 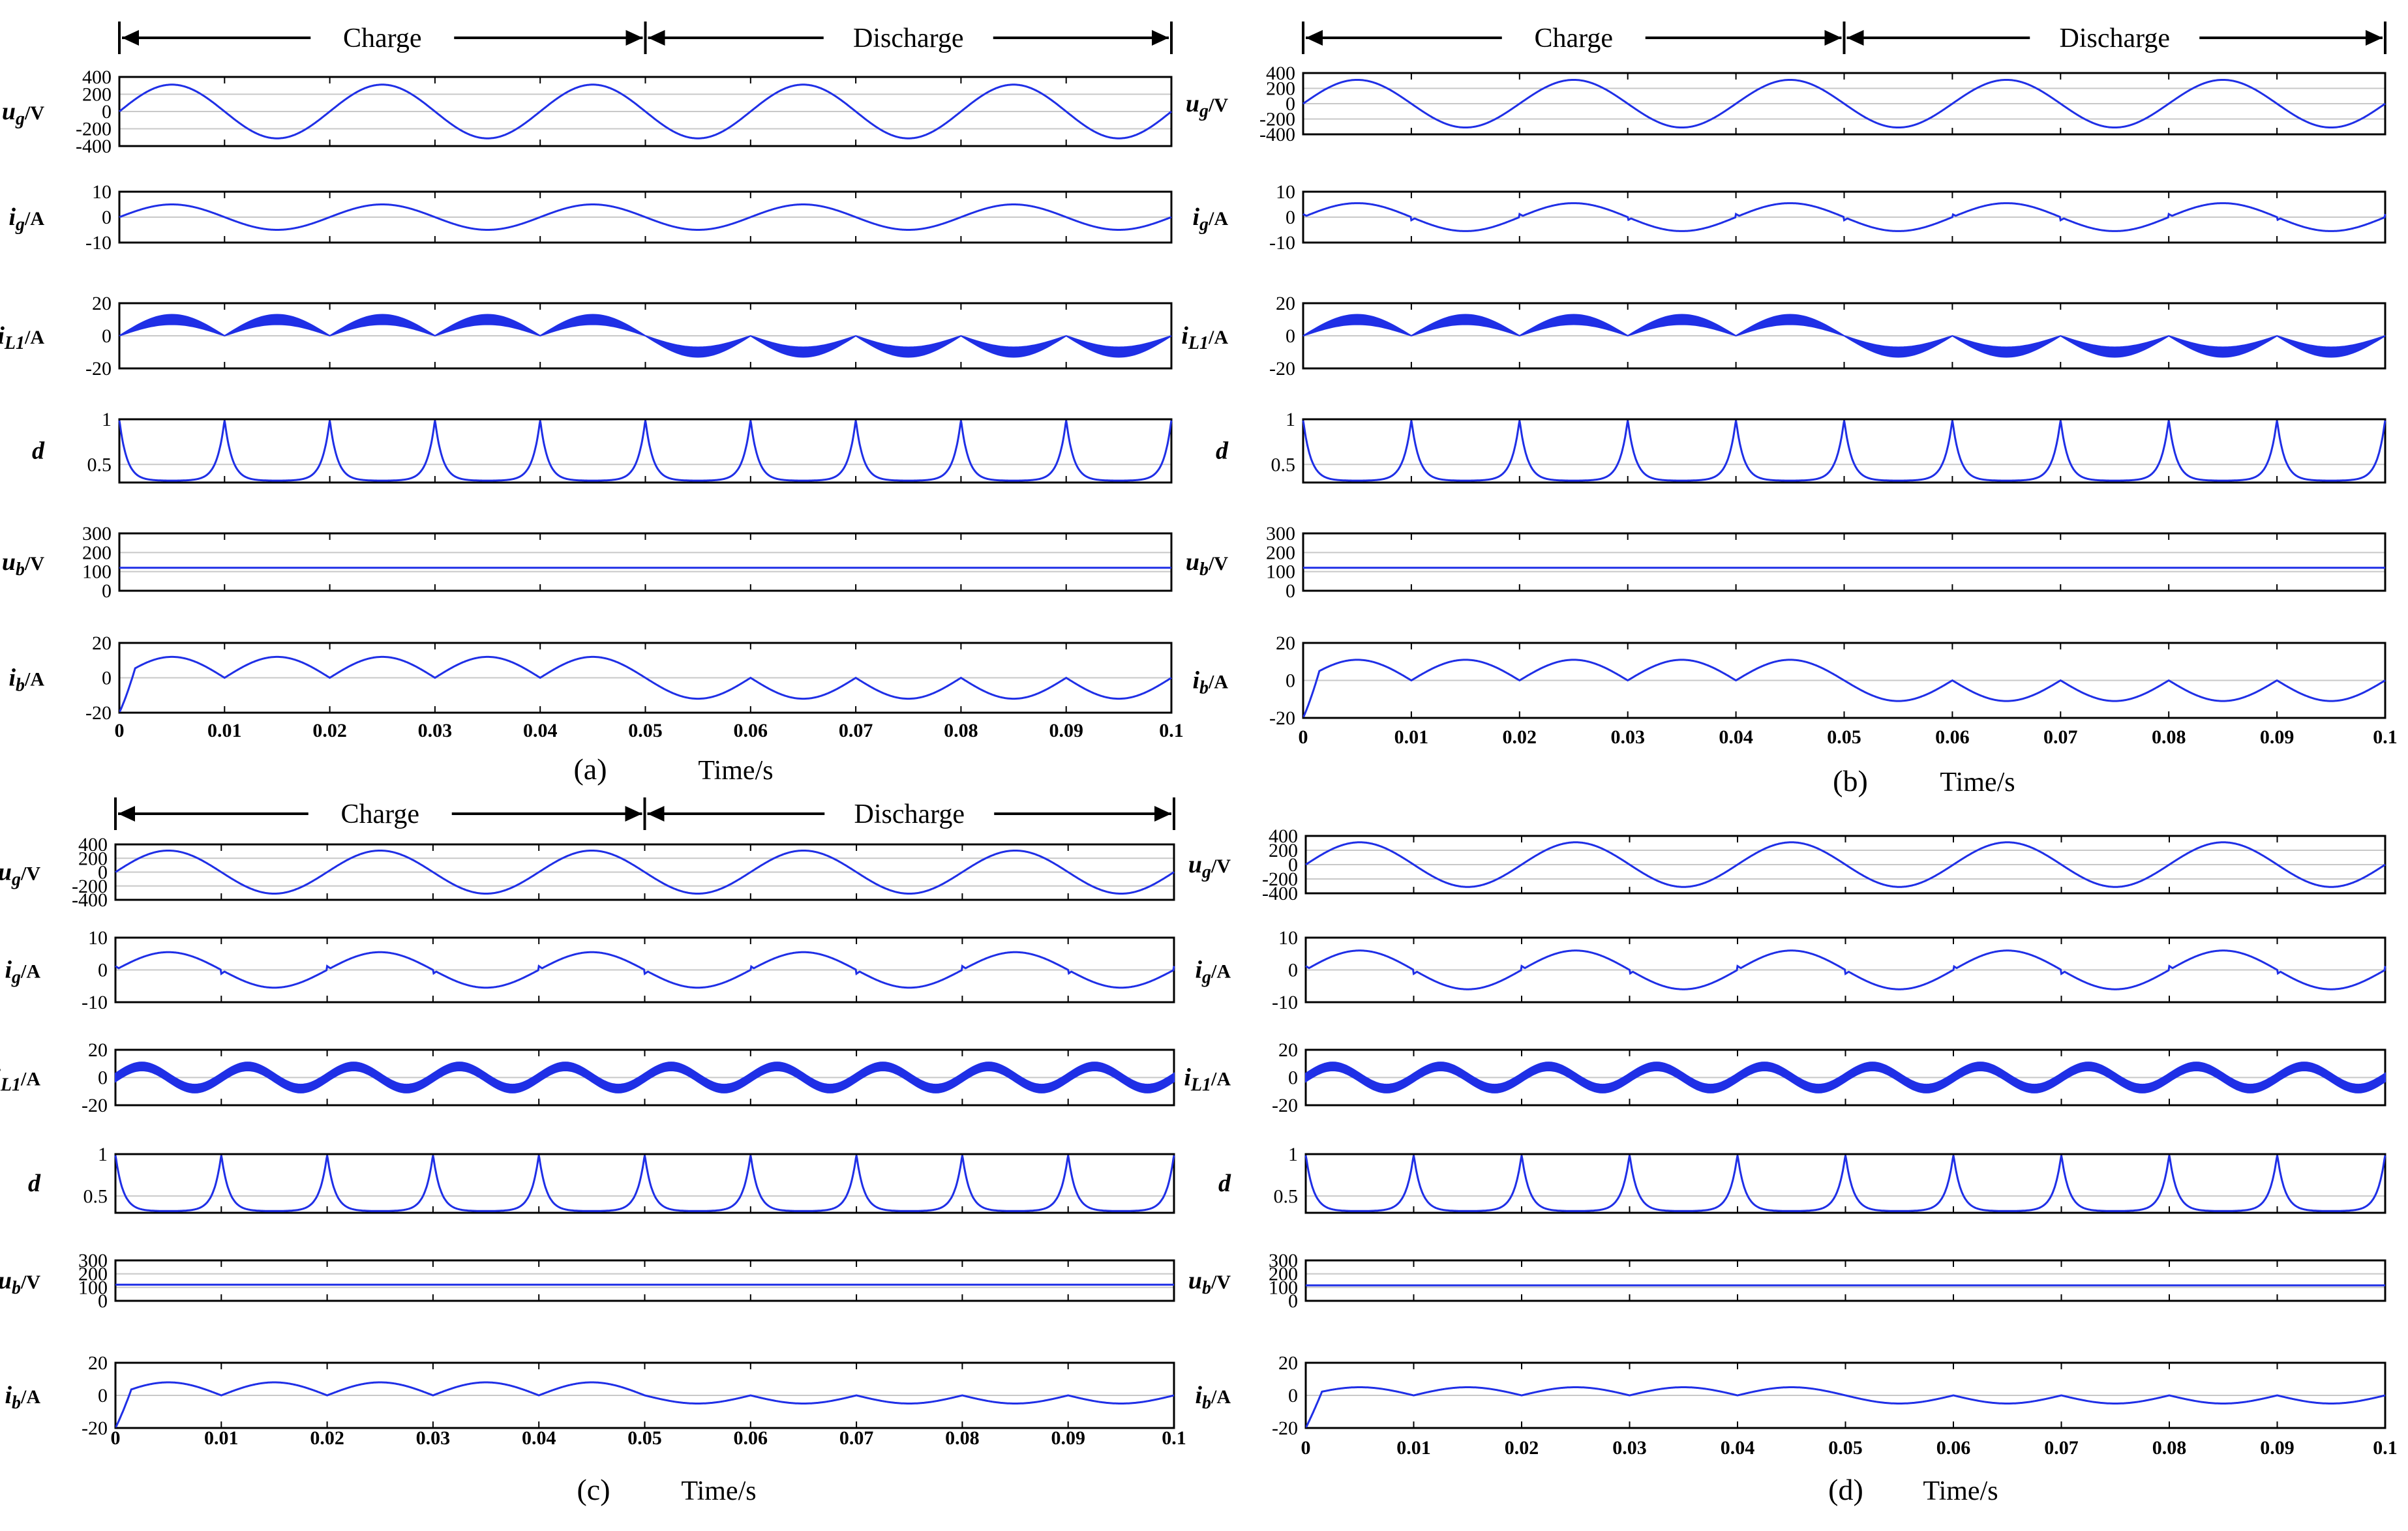 I want to click on panel-label: (b), so click(x=1850, y=781).